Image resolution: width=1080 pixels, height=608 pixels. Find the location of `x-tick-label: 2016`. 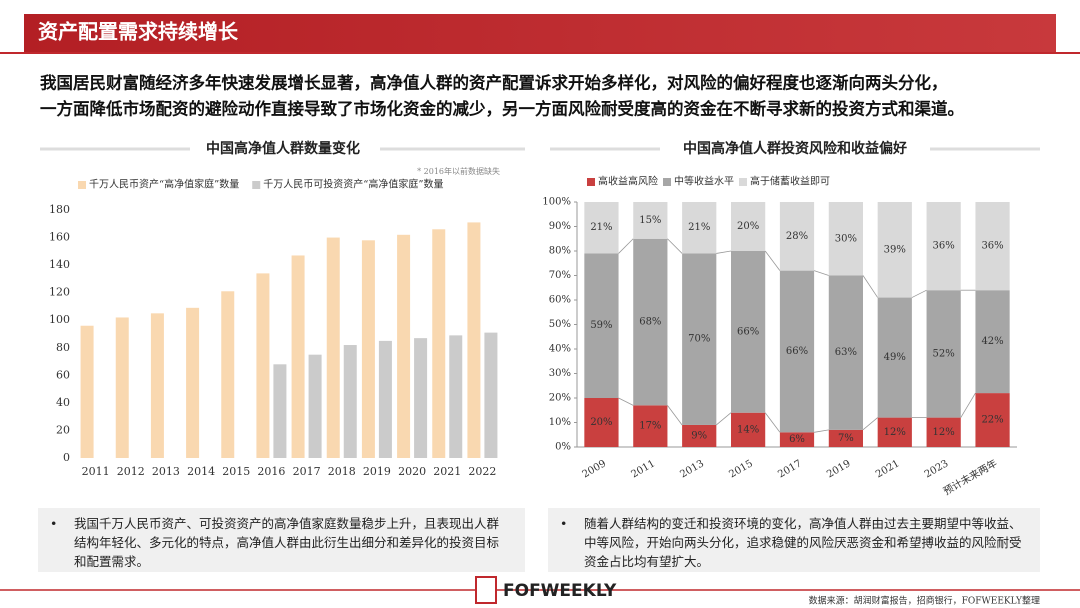

x-tick-label: 2016 is located at coordinates (271, 471).